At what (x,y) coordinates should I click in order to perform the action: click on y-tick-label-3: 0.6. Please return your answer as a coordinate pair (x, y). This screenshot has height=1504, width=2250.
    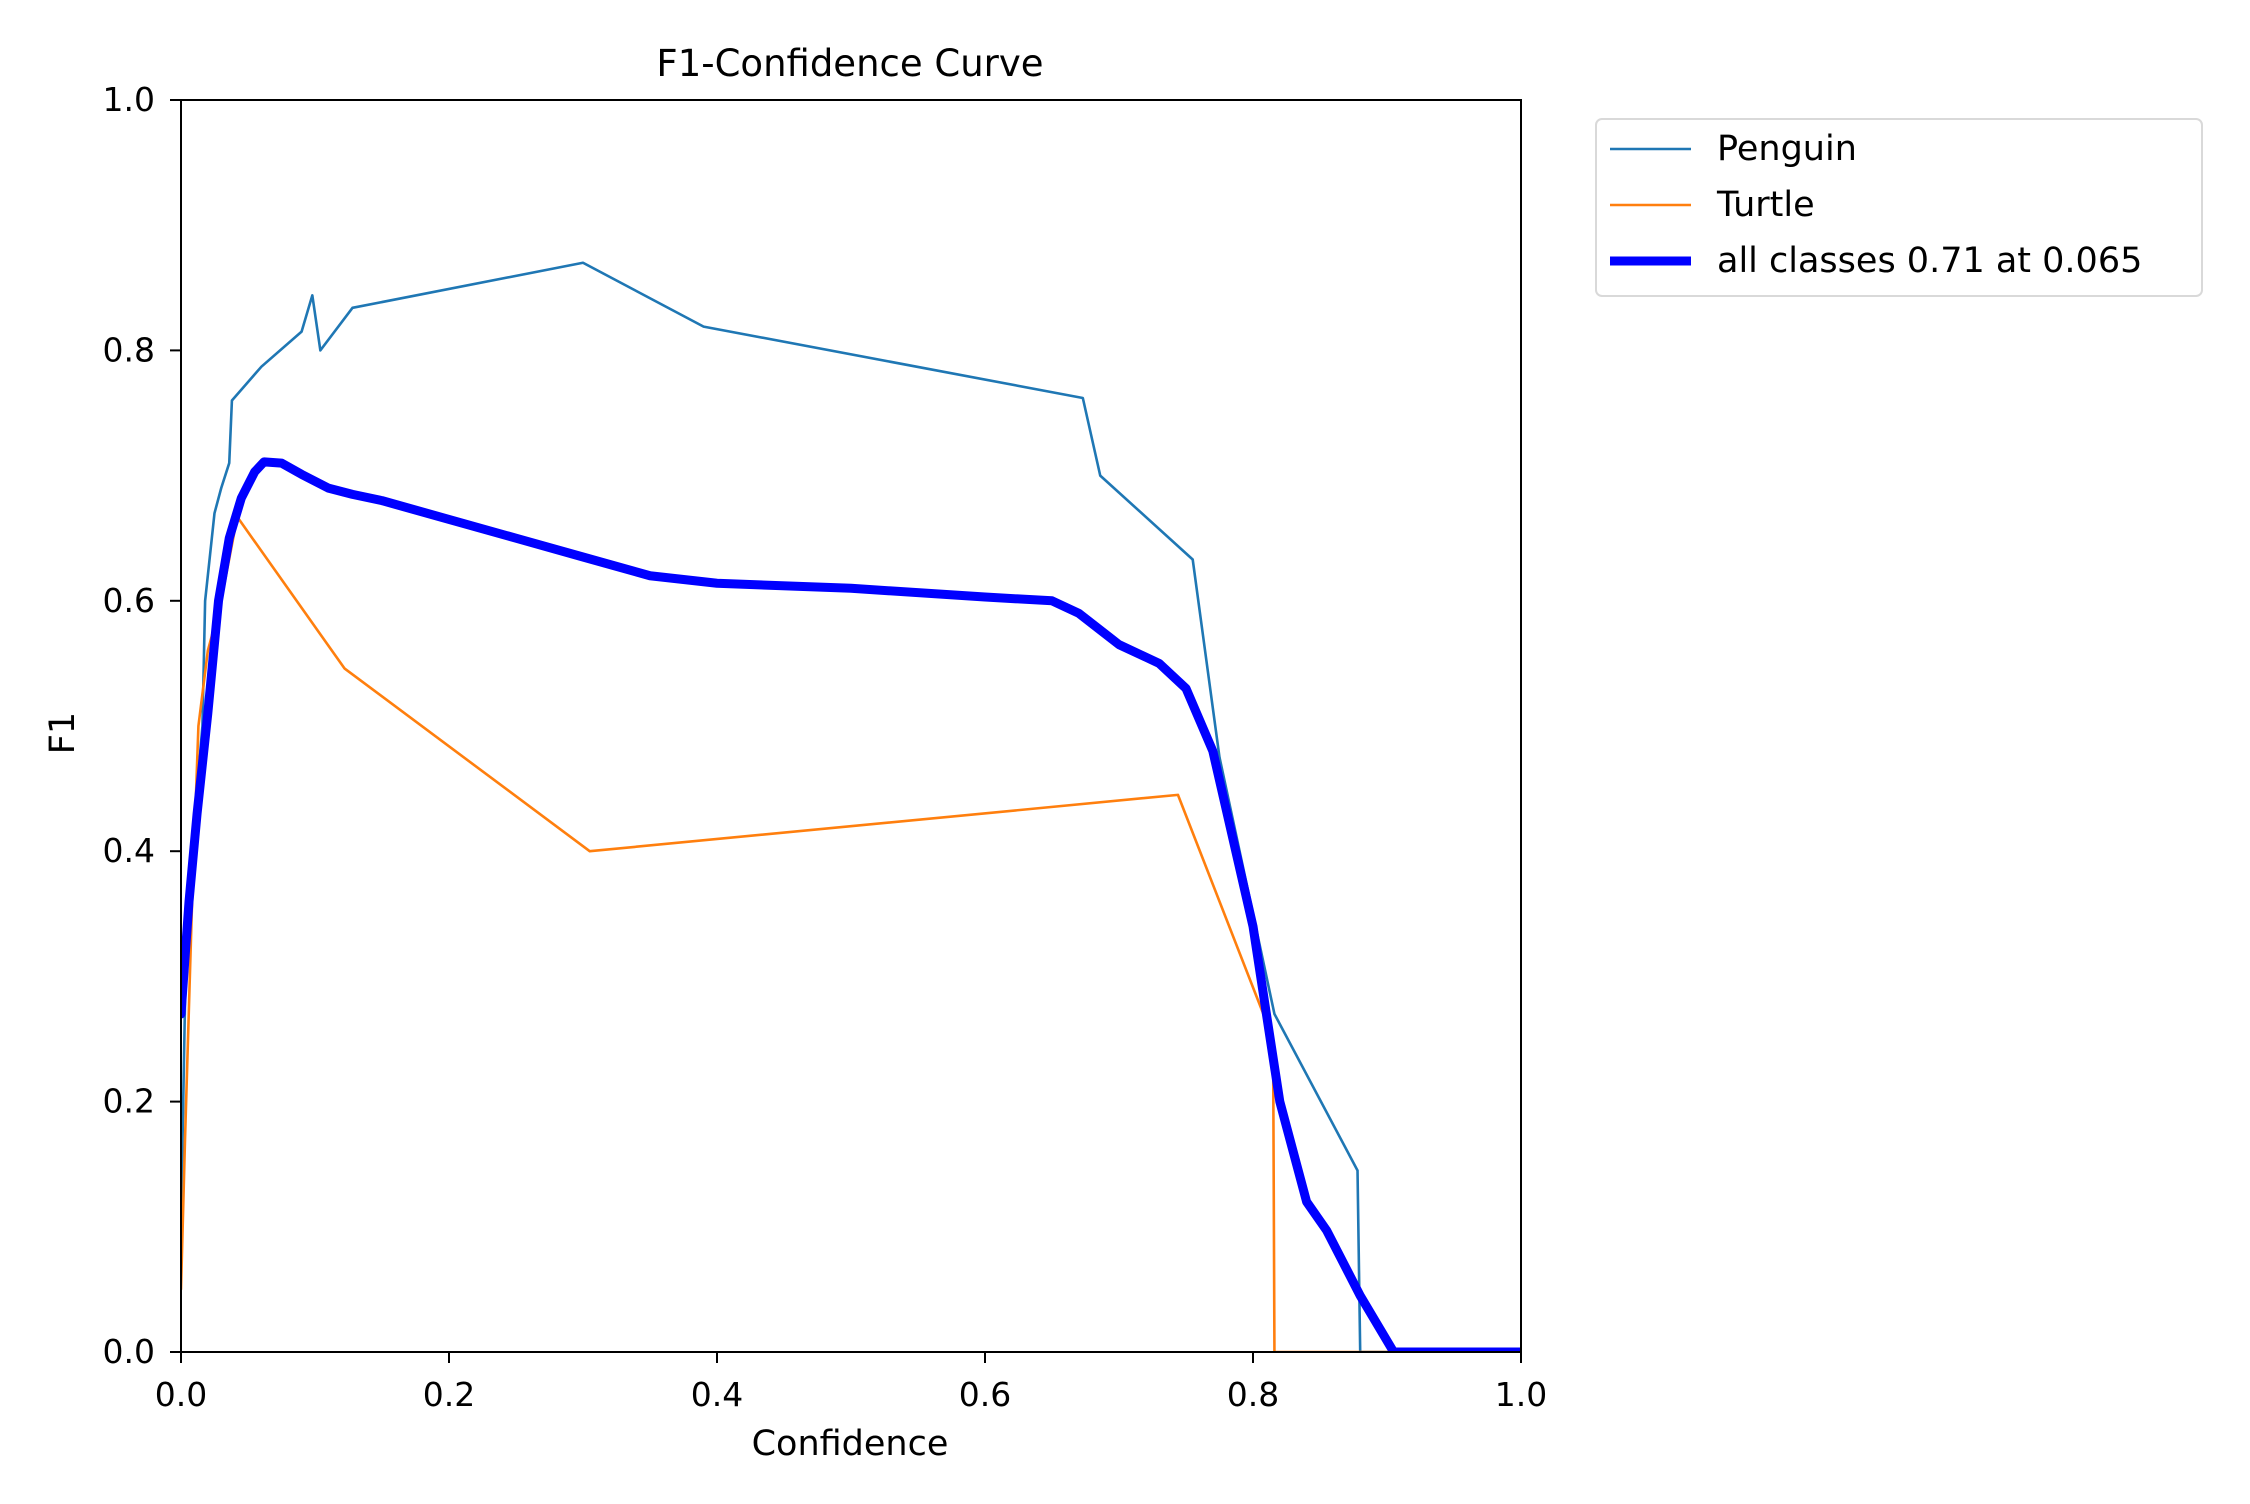
    Looking at the image, I should click on (129, 600).